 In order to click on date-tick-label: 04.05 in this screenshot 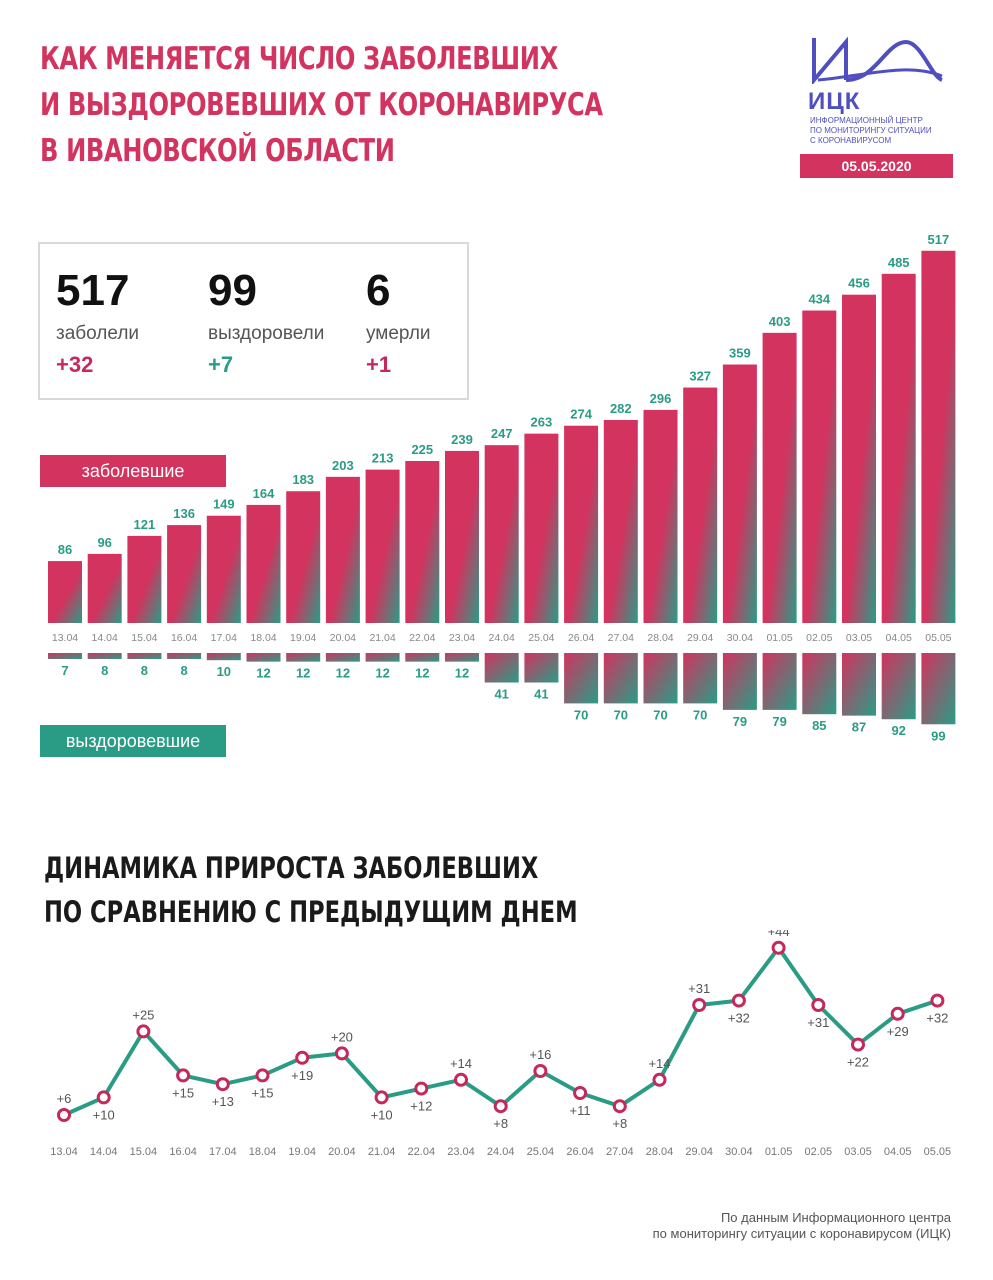, I will do `click(898, 1152)`.